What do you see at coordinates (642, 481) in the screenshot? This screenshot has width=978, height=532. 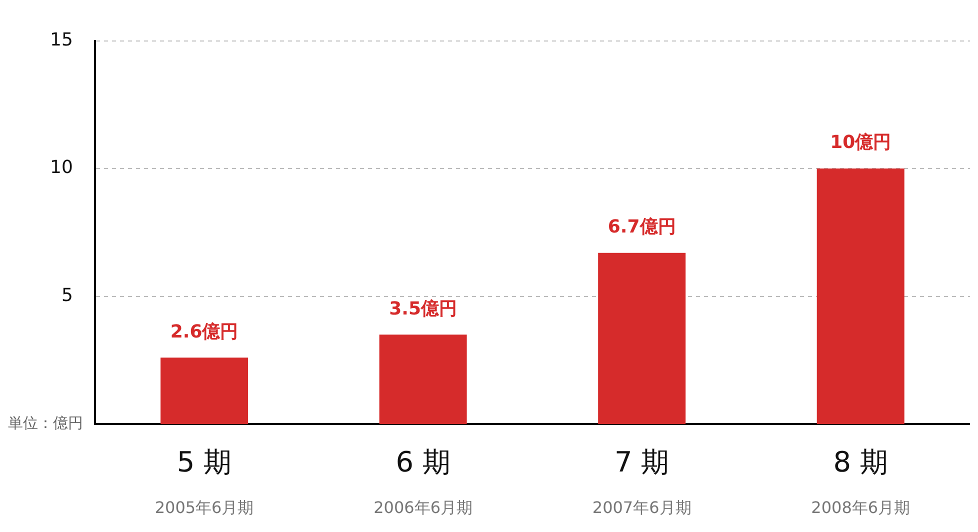 I see `x-tick-label: 7 期 2007年6月期` at bounding box center [642, 481].